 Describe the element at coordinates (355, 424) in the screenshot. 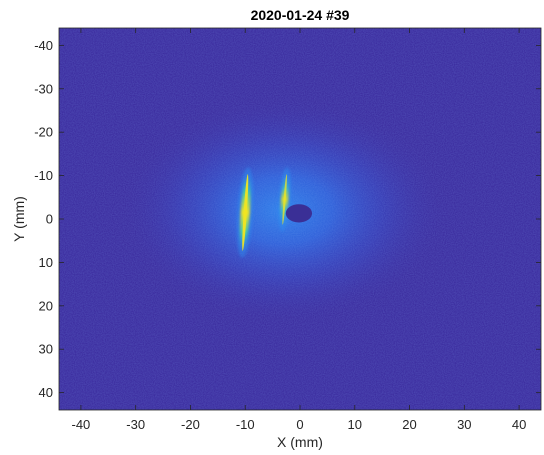

I see `x-tick-label: 10` at that location.